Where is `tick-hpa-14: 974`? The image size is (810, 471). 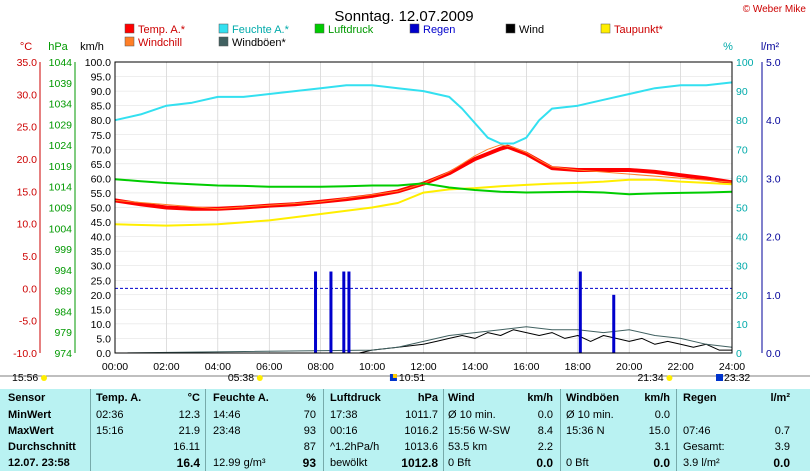
tick-hpa-14: 974 is located at coordinates (63, 354).